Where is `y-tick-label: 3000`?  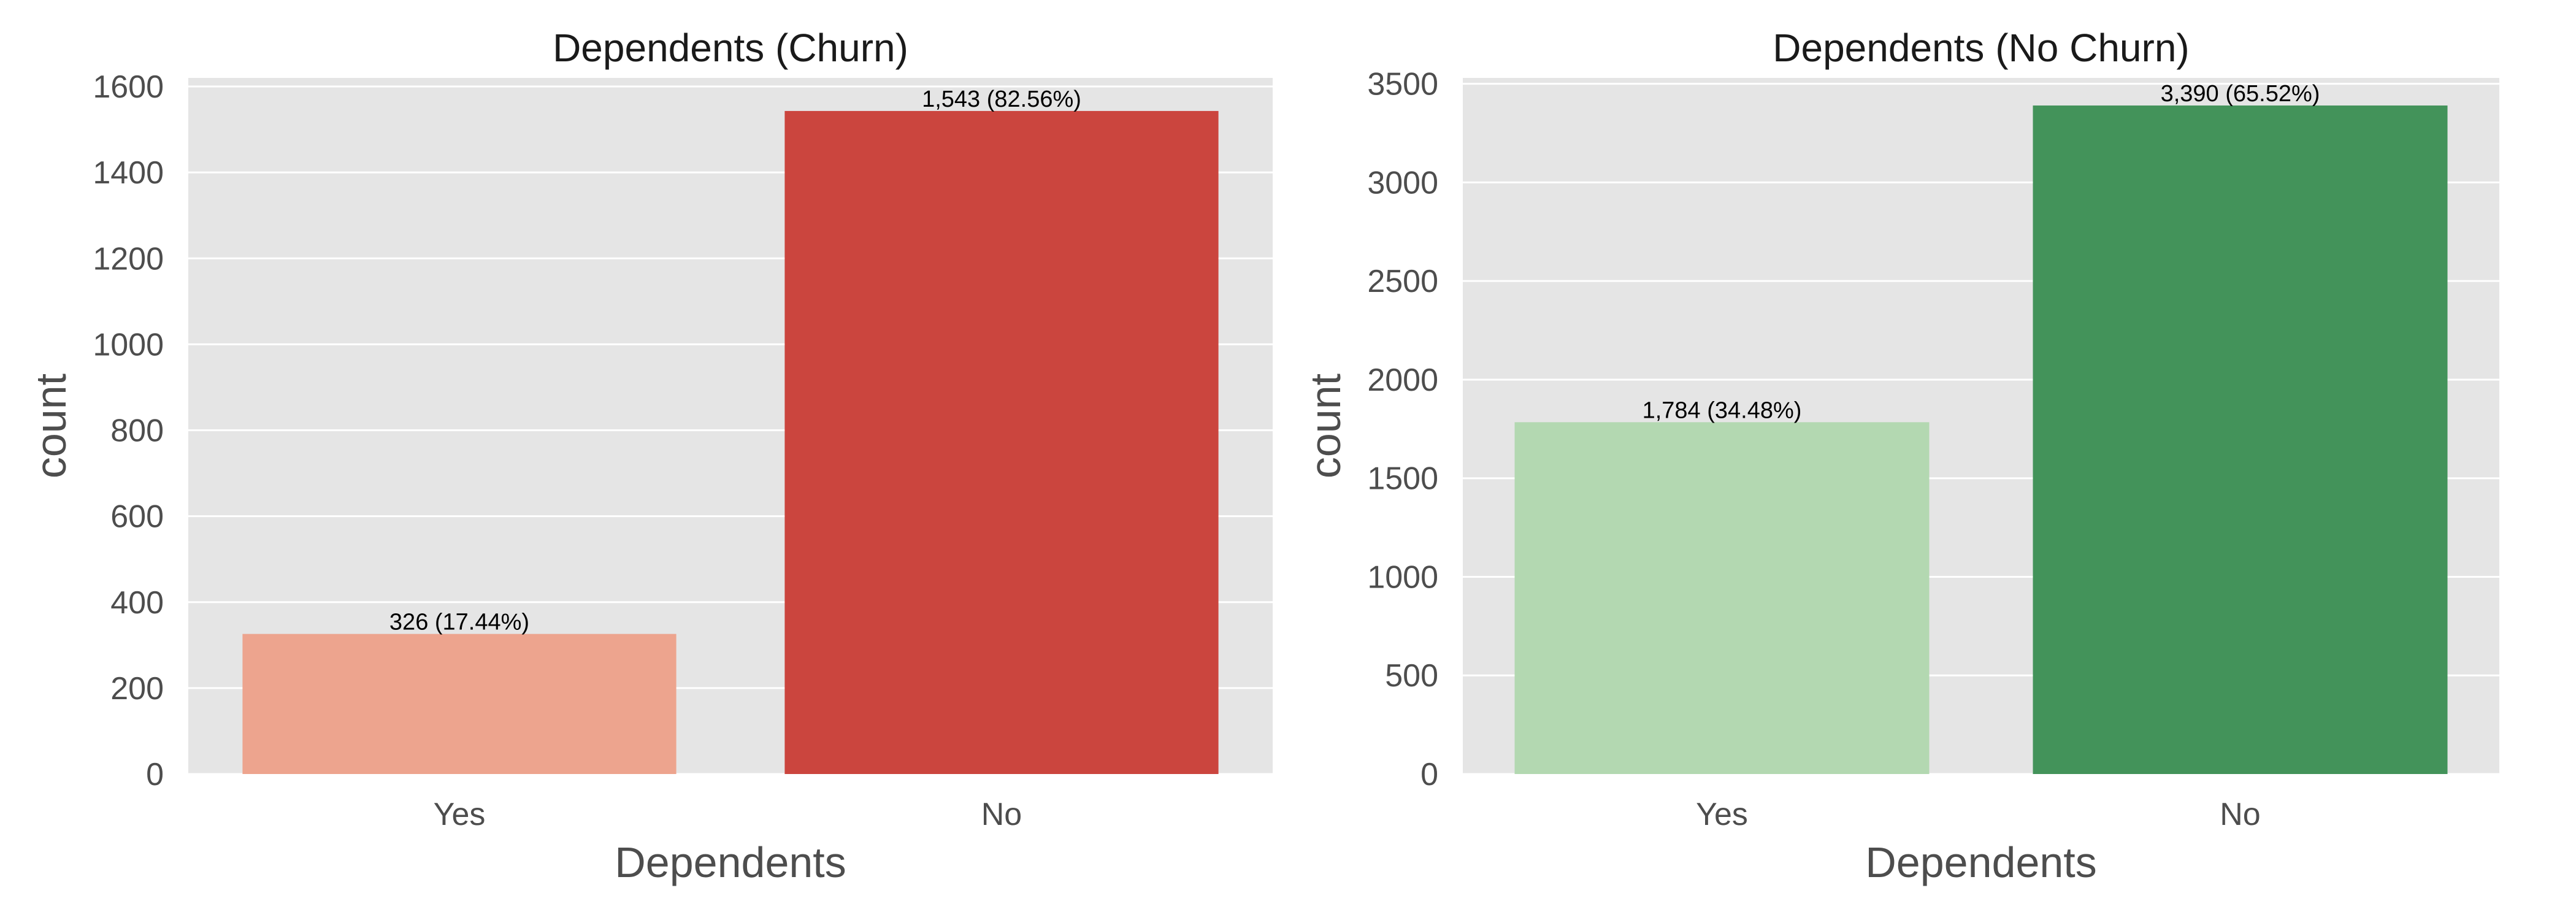
y-tick-label: 3000 is located at coordinates (1402, 183).